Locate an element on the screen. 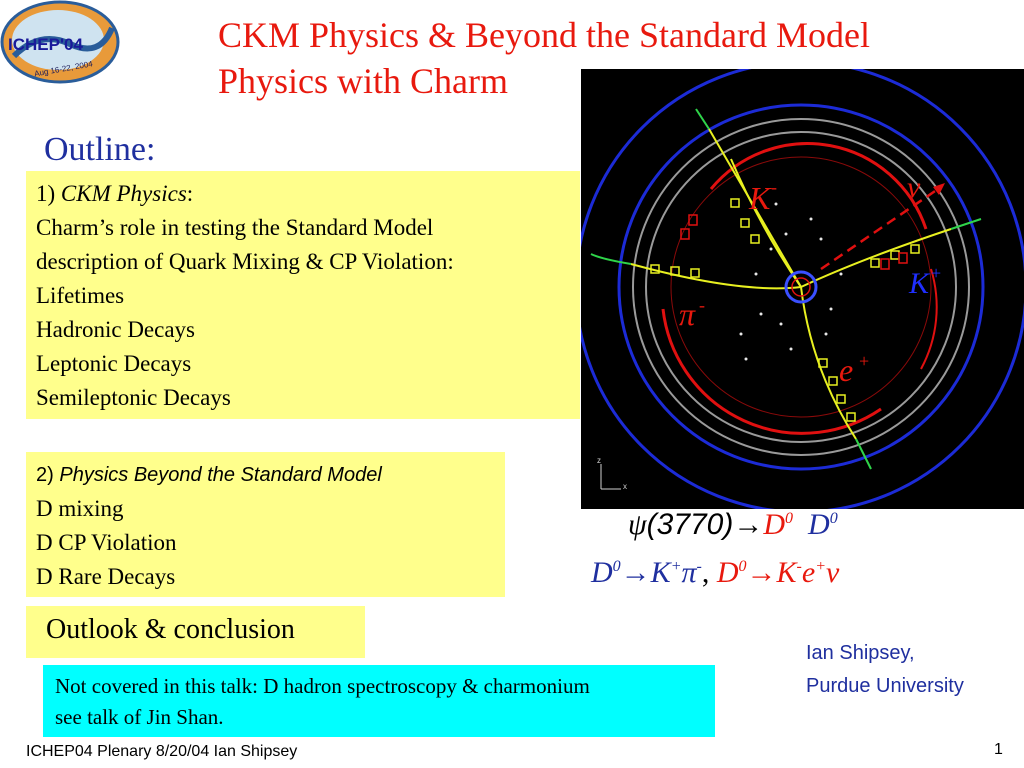 The width and height of the screenshot is (1024, 768). title-line-2: Physics with Charm is located at coordinates (363, 81).